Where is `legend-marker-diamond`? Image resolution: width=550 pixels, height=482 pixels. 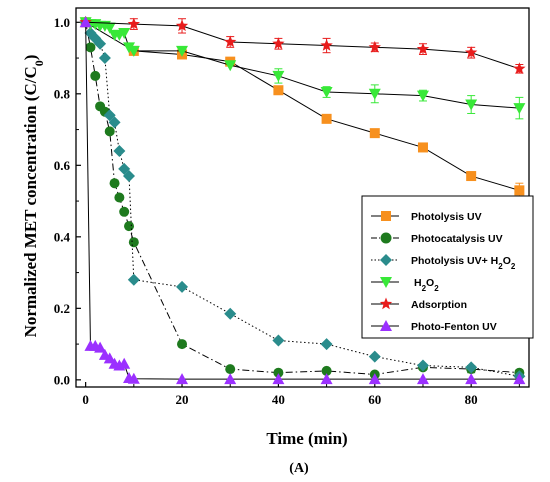 legend-marker-diamond is located at coordinates (386, 260).